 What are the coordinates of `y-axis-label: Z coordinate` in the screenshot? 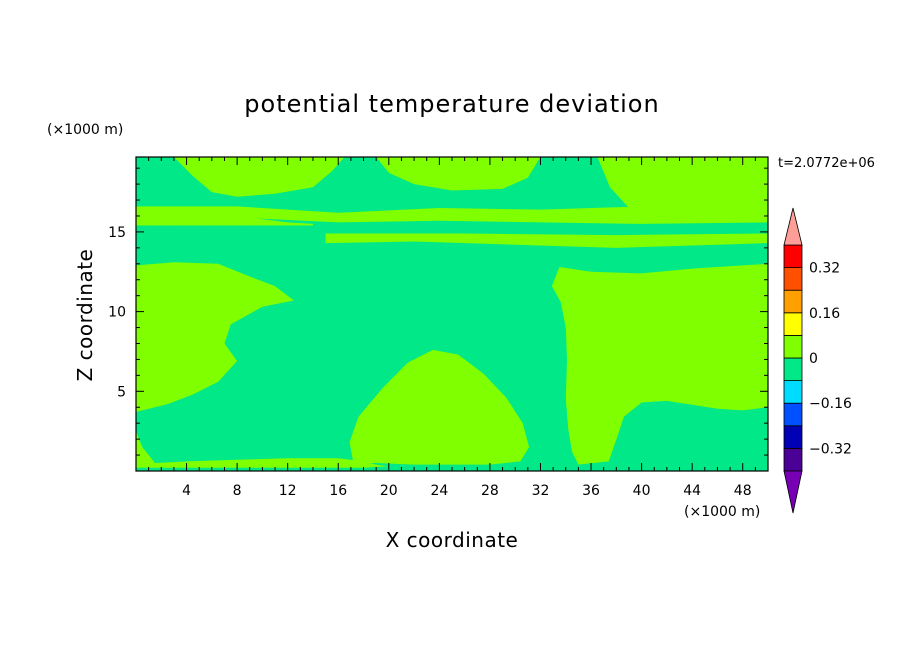 It's located at (85, 315).